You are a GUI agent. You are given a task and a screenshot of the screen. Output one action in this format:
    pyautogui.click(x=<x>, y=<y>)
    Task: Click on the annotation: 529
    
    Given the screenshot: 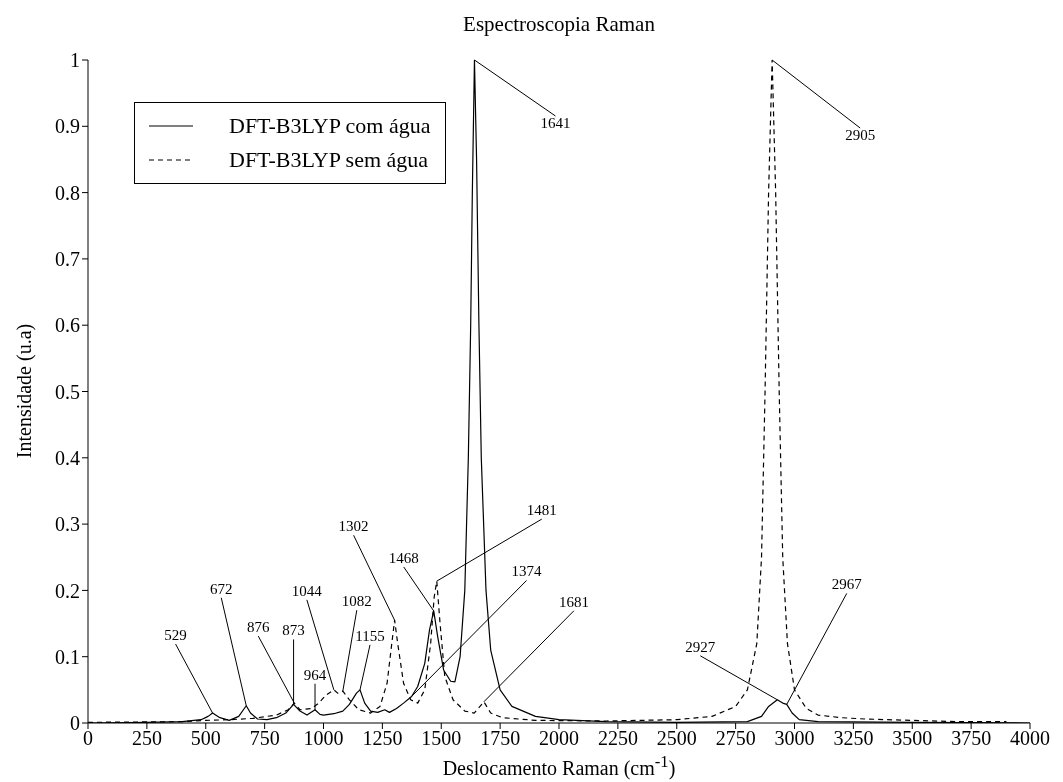 What is the action you would take?
    pyautogui.click(x=175, y=635)
    